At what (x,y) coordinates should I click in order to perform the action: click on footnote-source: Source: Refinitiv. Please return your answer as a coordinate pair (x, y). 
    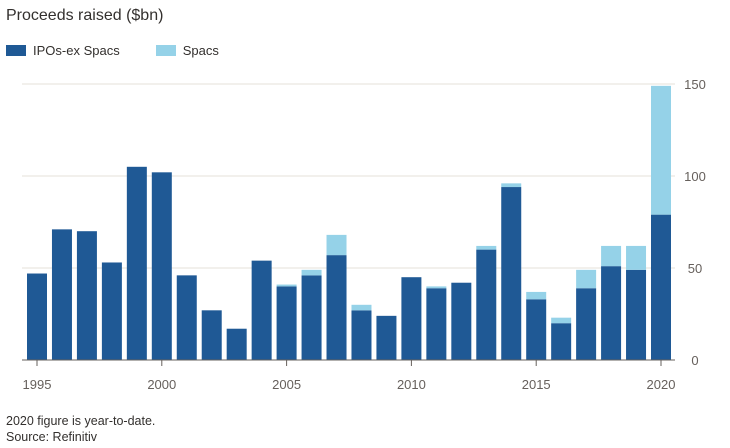
    Looking at the image, I should click on (52, 437).